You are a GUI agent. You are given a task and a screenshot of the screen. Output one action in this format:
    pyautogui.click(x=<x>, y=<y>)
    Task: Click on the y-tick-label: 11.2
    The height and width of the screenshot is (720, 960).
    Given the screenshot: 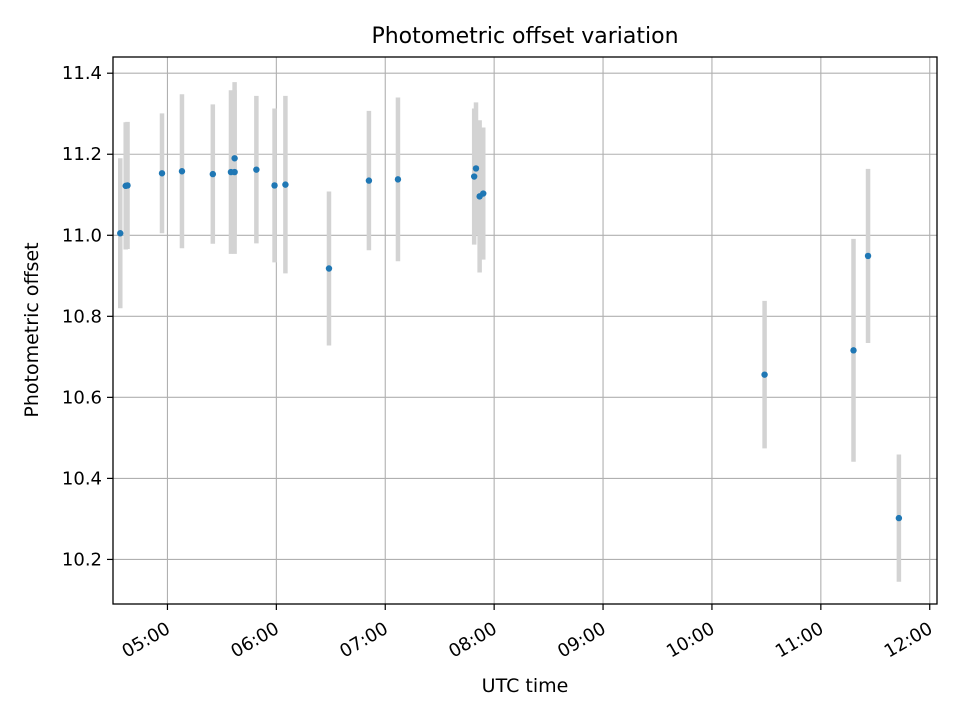 What is the action you would take?
    pyautogui.click(x=82, y=154)
    